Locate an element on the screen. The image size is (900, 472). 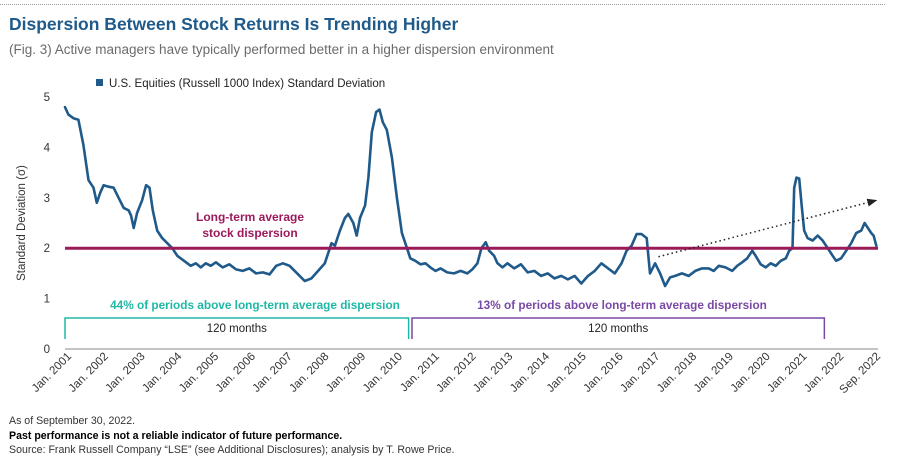
purple-bracket is located at coordinates (618, 328).